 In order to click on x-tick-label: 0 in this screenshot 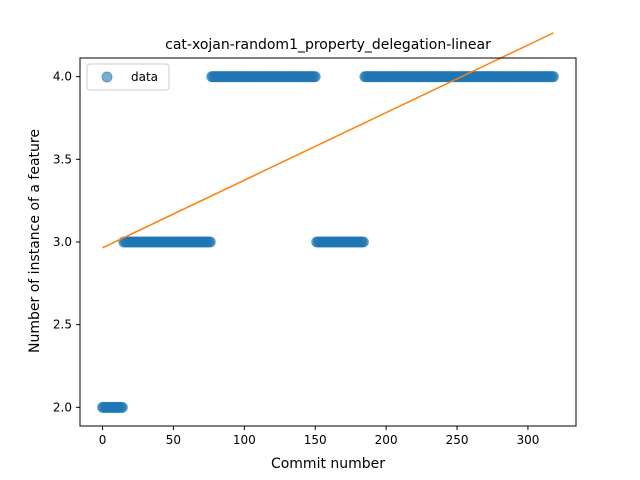, I will do `click(103, 440)`.